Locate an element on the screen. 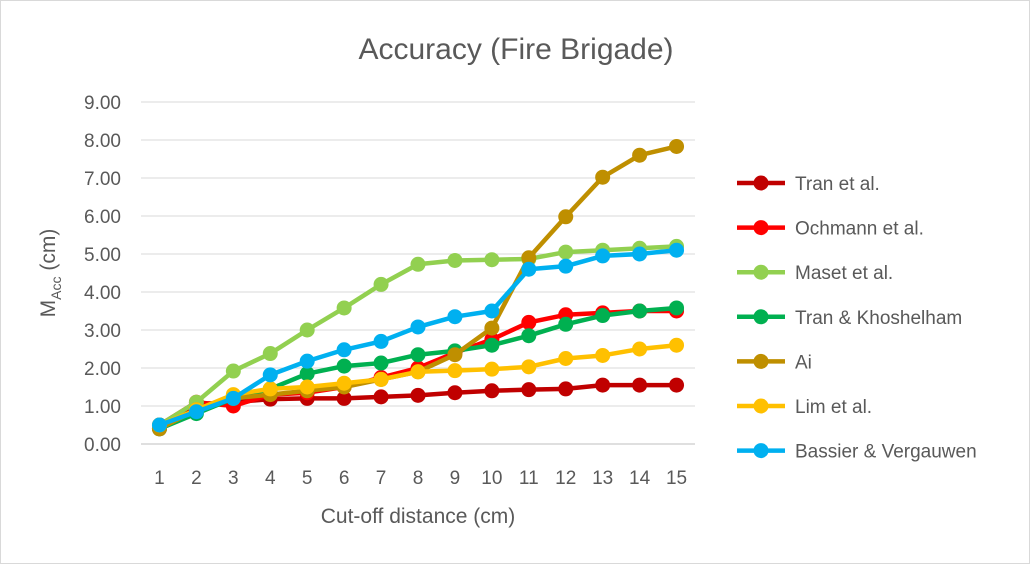 Image resolution: width=1030 pixels, height=565 pixels. legend-item: Bassier & Vergauwen is located at coordinates (857, 452).